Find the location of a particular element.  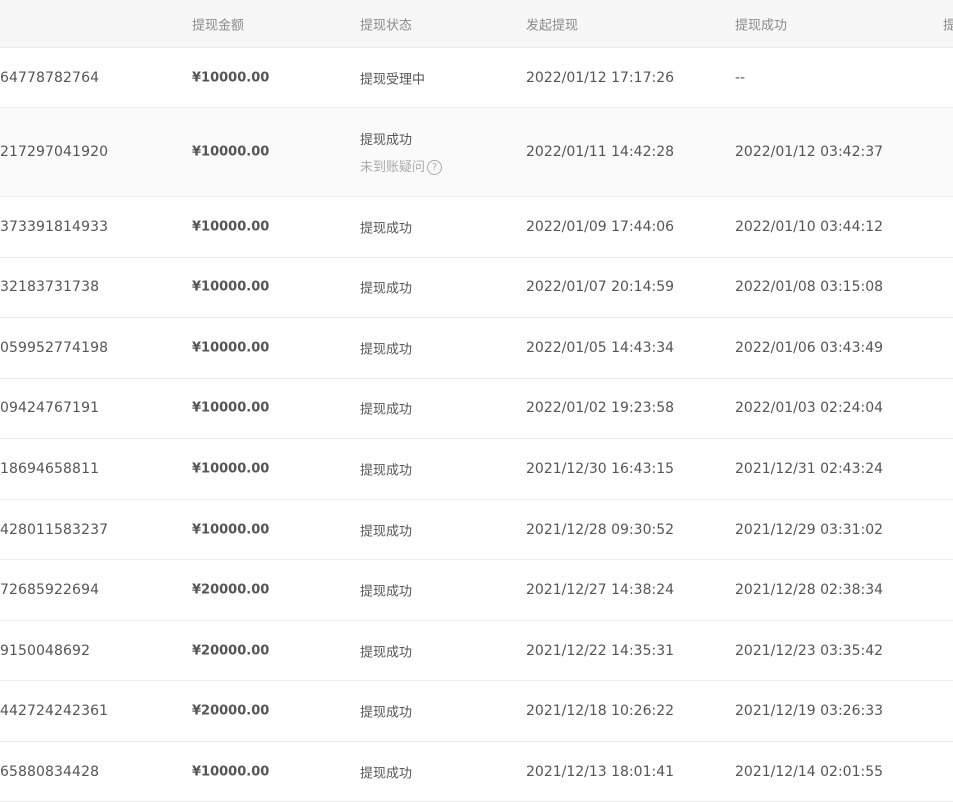

success-time: 2022/01/06 03:43:49 is located at coordinates (809, 347).